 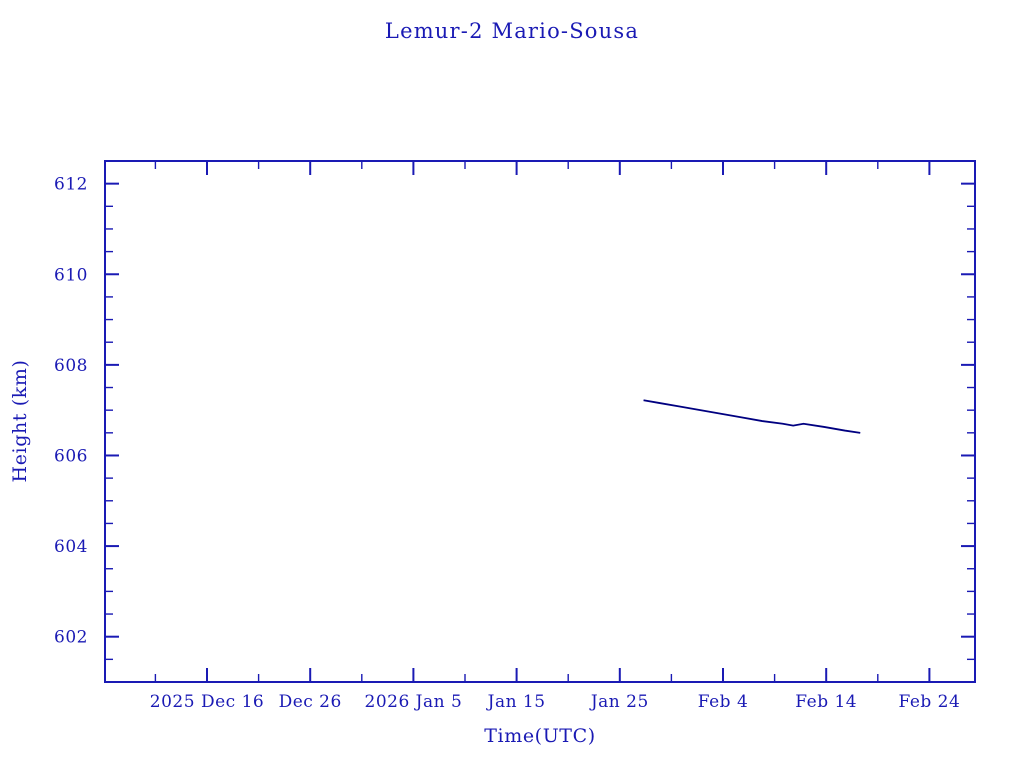 I want to click on y-tick-label: 610, so click(x=71, y=275).